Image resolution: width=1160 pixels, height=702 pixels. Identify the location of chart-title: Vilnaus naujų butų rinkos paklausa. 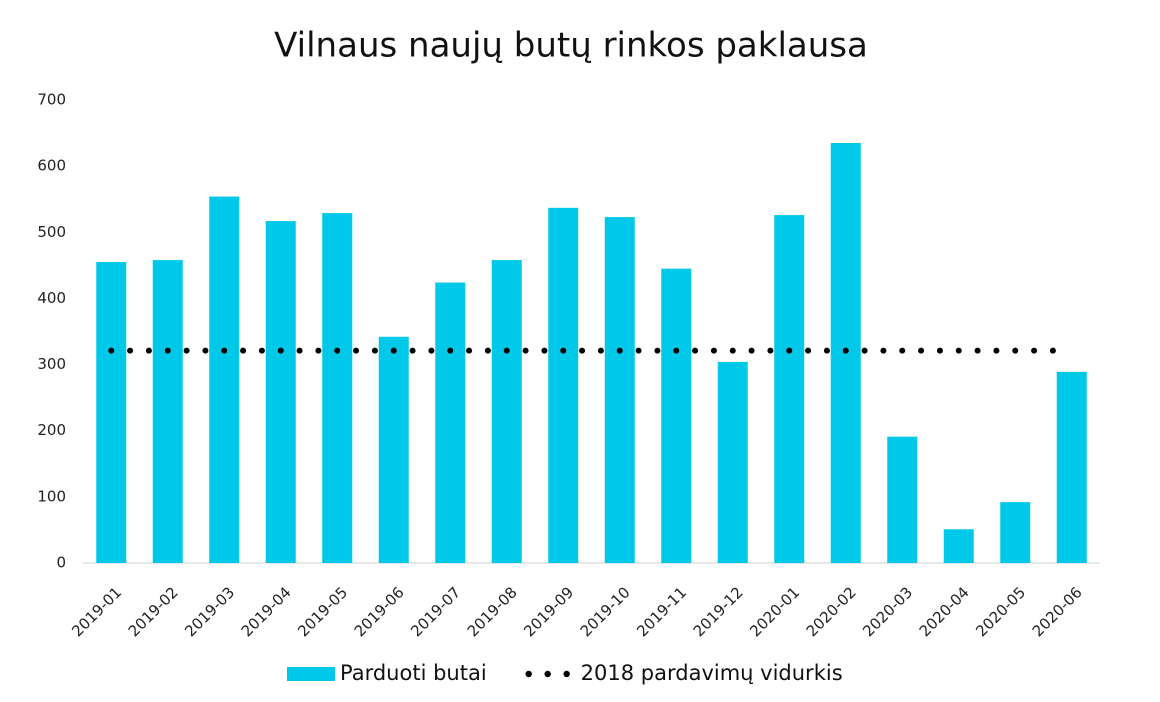
(571, 46).